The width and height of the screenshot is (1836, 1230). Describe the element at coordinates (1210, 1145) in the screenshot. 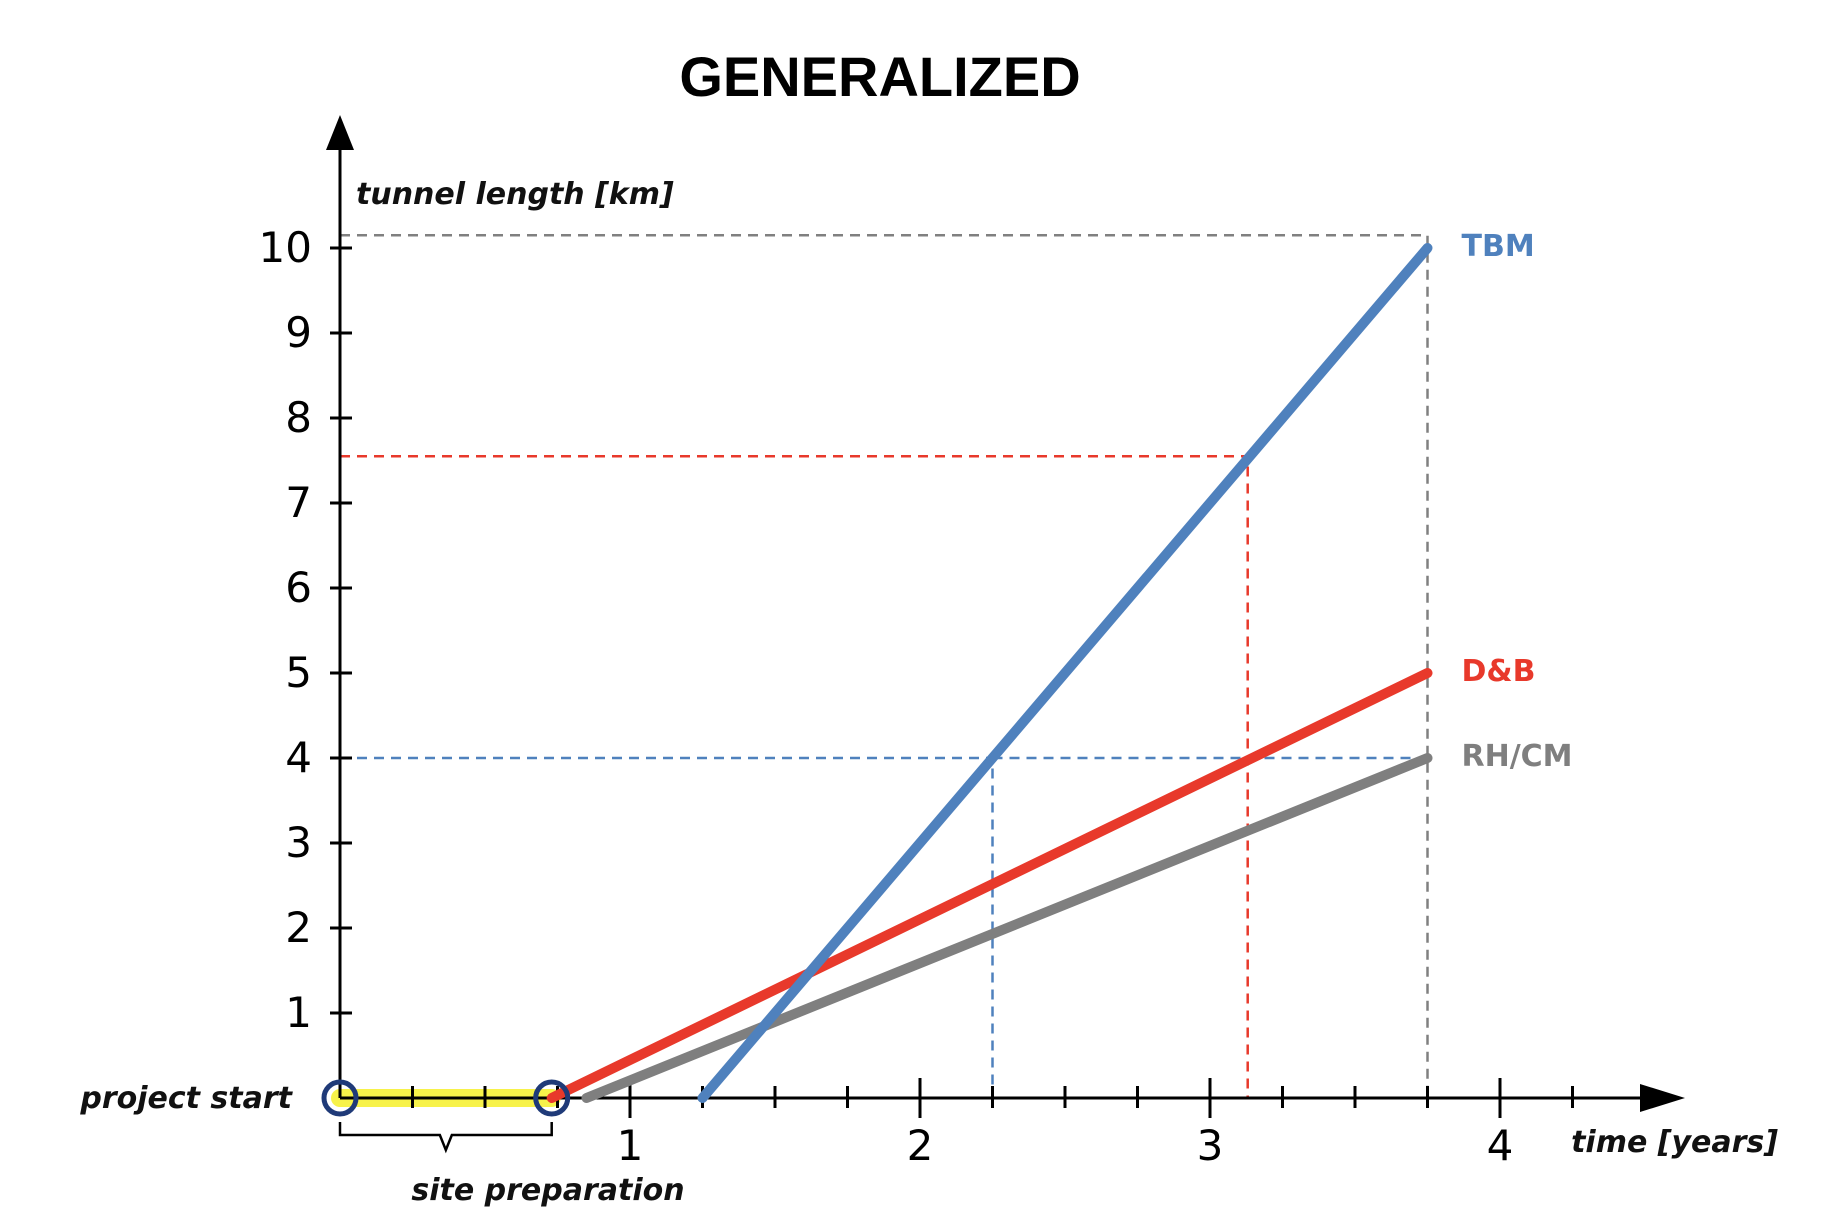

I see `x-tick-label: 3` at that location.